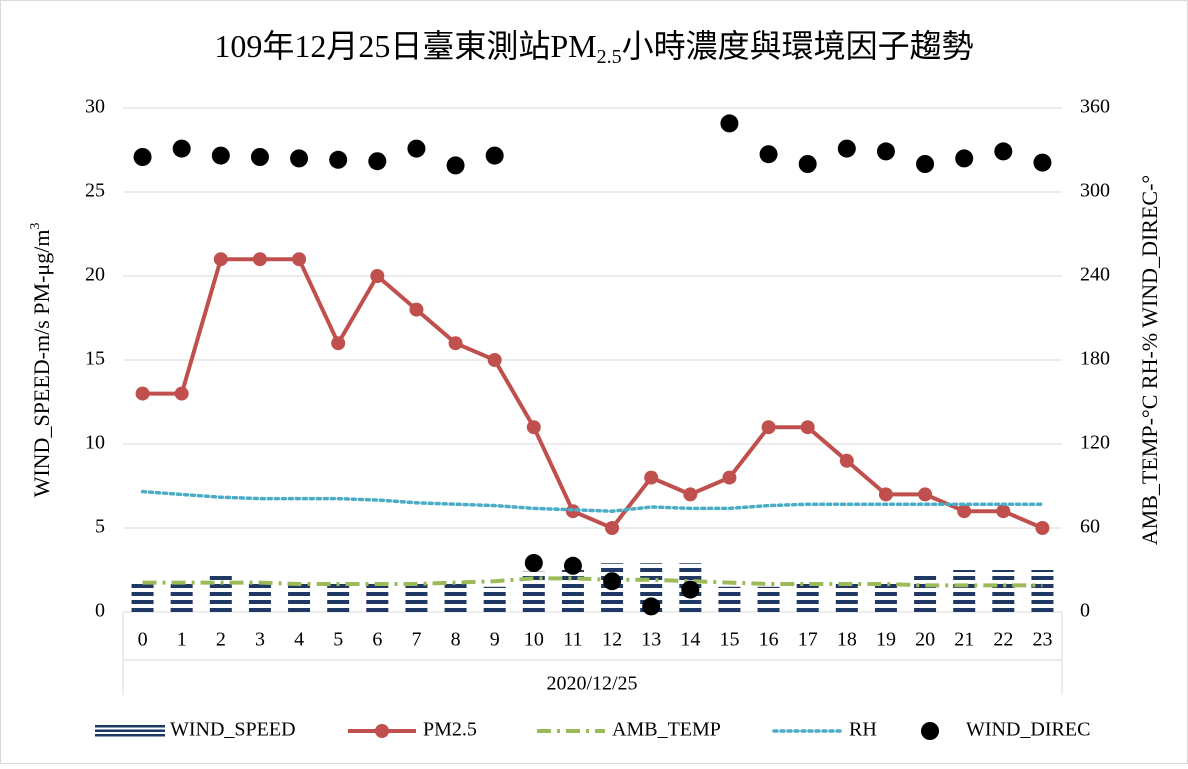 The height and width of the screenshot is (769, 1188). What do you see at coordinates (260, 640) in the screenshot?
I see `x-tick-label: 3` at bounding box center [260, 640].